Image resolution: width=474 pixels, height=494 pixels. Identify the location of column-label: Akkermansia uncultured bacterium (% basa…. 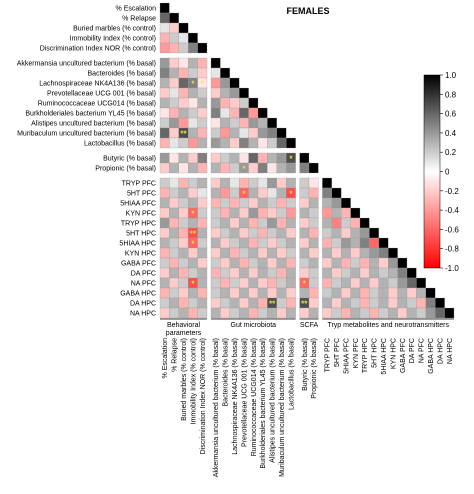
(216, 407).